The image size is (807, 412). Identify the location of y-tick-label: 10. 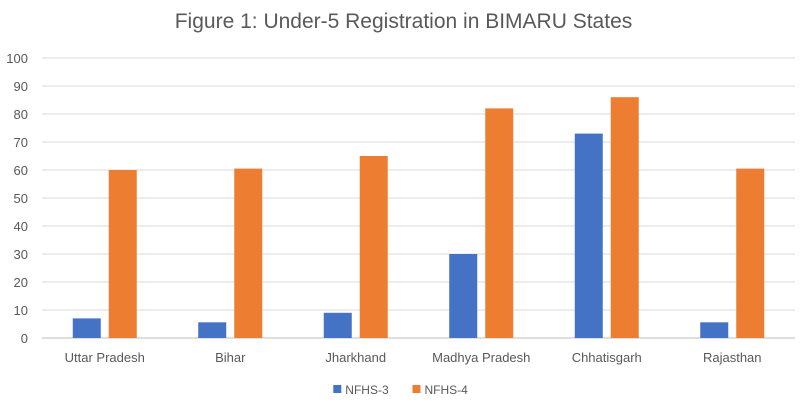
(21, 310).